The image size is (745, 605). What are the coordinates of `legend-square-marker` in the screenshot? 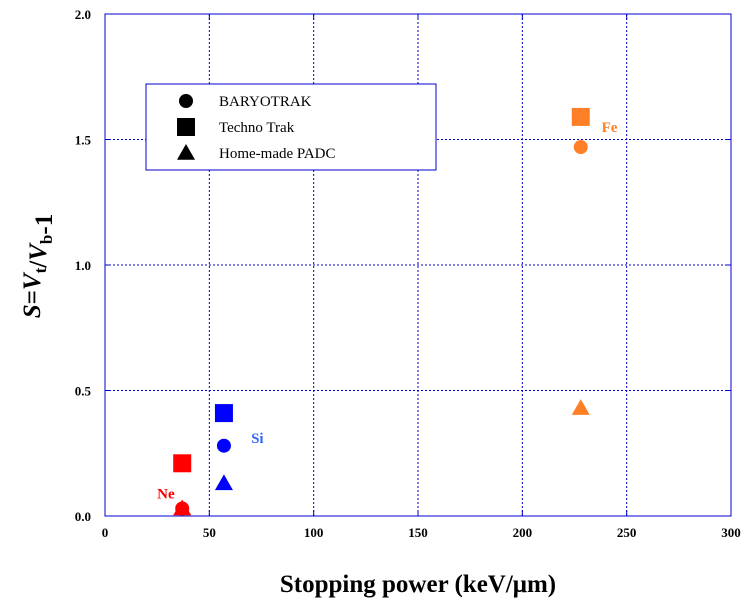 It's located at (186, 127).